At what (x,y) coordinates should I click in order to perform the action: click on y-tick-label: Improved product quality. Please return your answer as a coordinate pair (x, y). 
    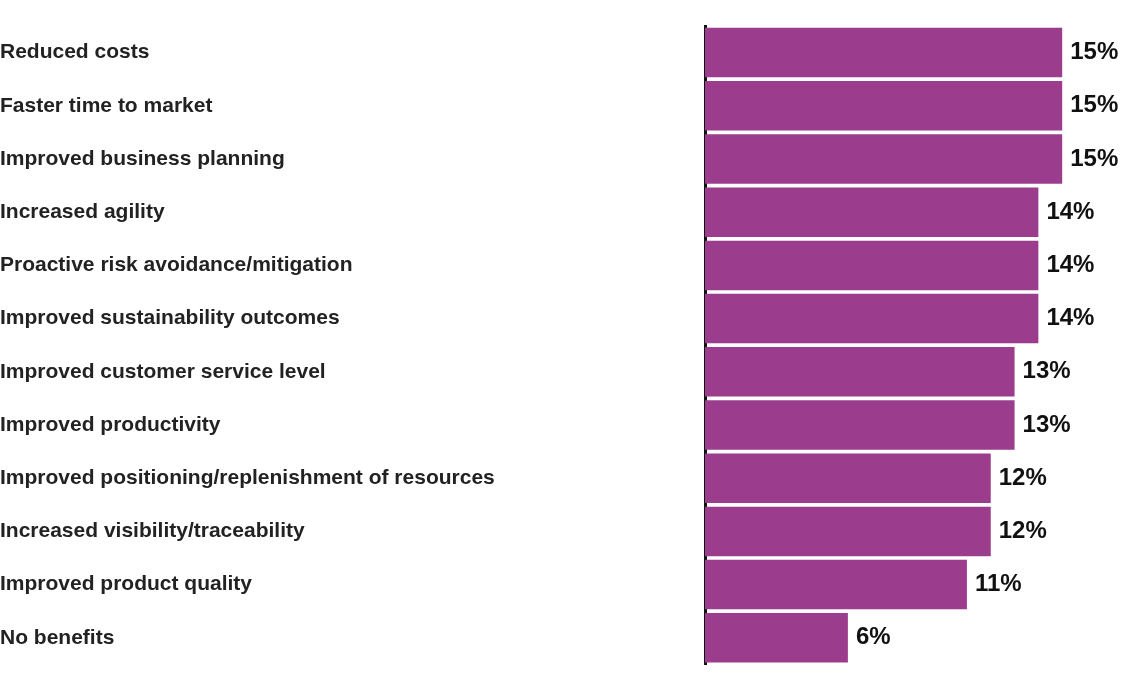
    Looking at the image, I should click on (126, 583).